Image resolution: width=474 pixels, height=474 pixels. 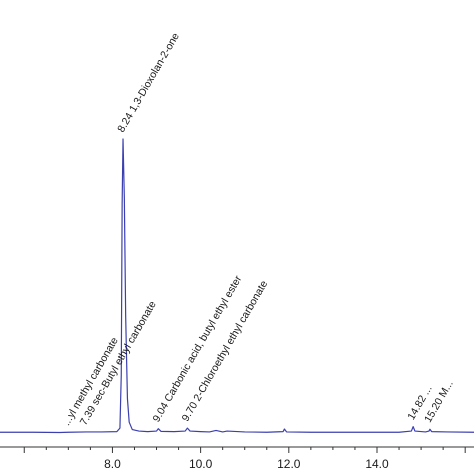 What do you see at coordinates (377, 464) in the screenshot?
I see `x-tick-label: 14.0` at bounding box center [377, 464].